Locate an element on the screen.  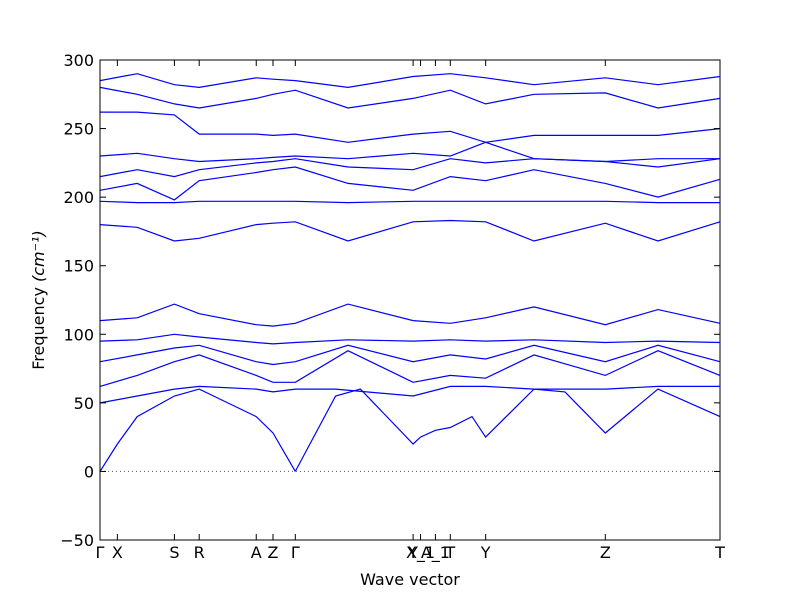
x-tick-label: S is located at coordinates (174, 552).